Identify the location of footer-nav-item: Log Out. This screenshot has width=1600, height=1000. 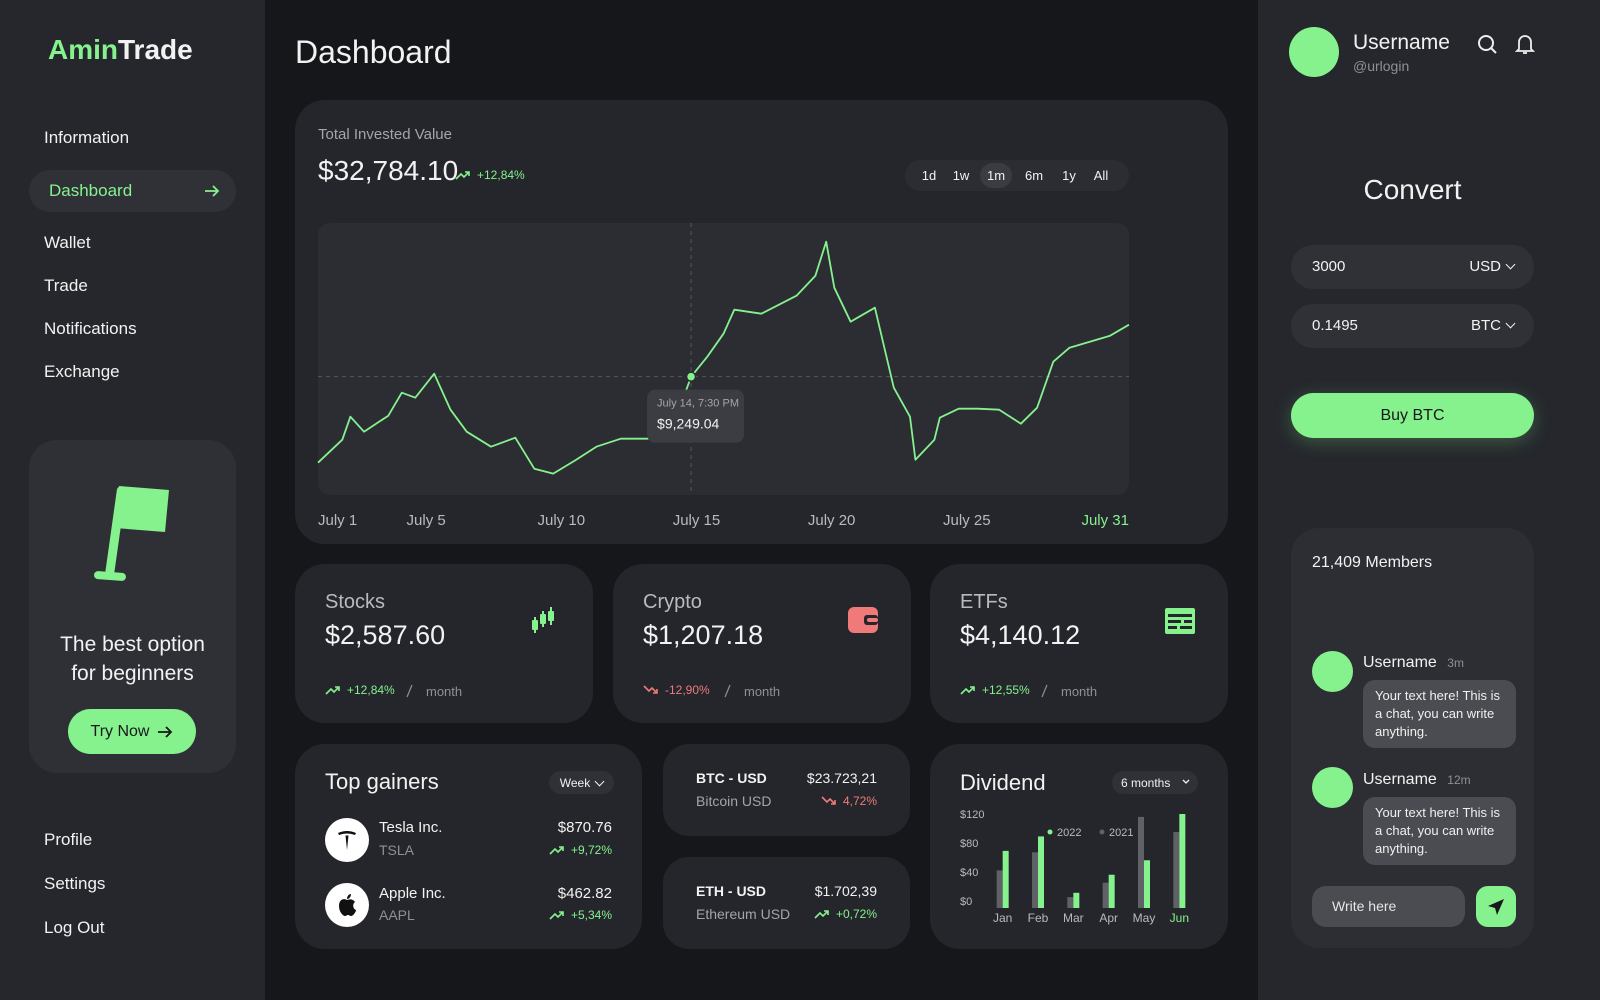
(74, 927).